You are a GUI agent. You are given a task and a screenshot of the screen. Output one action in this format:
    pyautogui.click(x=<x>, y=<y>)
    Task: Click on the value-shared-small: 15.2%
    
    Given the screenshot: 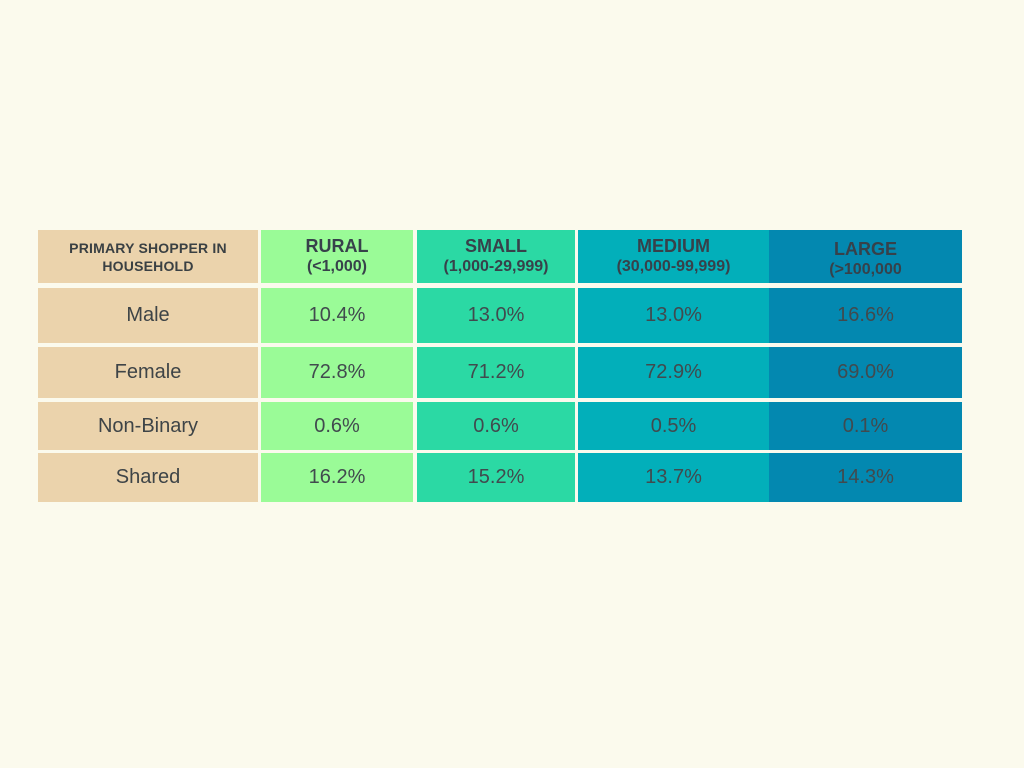 What is the action you would take?
    pyautogui.click(x=497, y=477)
    